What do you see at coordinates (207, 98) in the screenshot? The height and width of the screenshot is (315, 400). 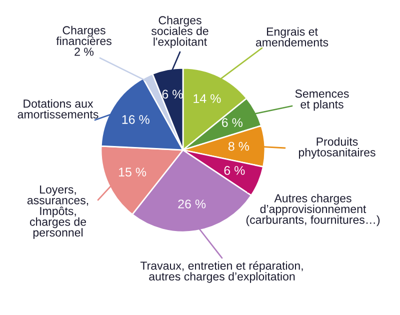 I see `data-label: 14 %` at bounding box center [207, 98].